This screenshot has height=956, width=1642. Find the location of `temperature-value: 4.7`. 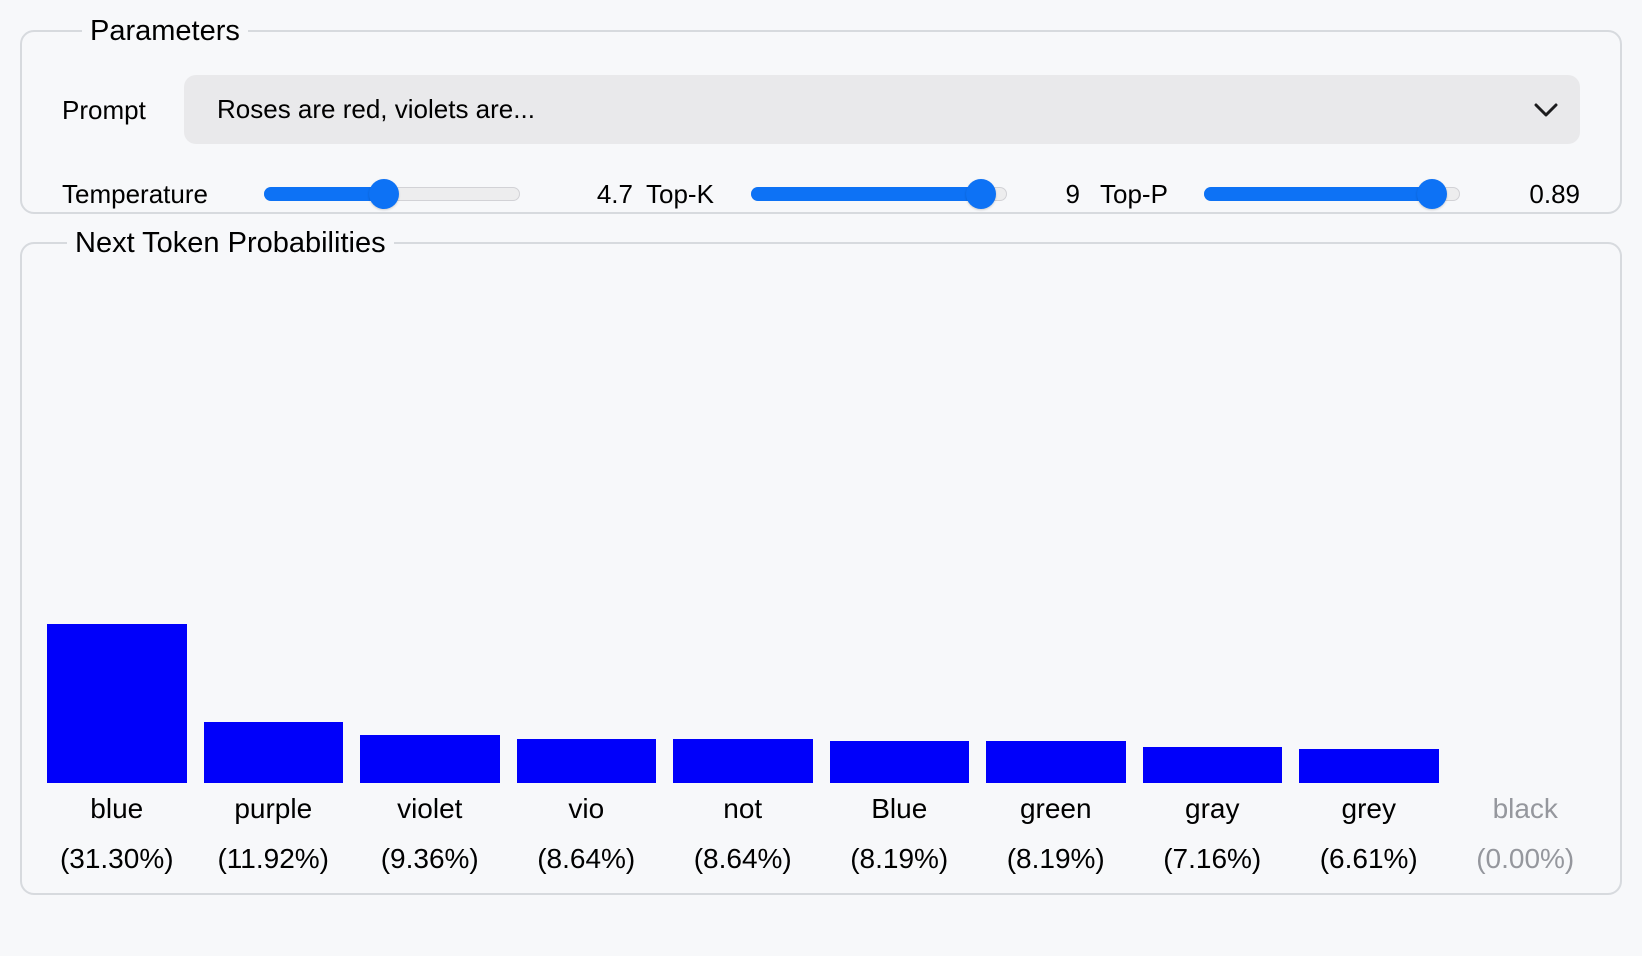

temperature-value: 4.7 is located at coordinates (614, 194).